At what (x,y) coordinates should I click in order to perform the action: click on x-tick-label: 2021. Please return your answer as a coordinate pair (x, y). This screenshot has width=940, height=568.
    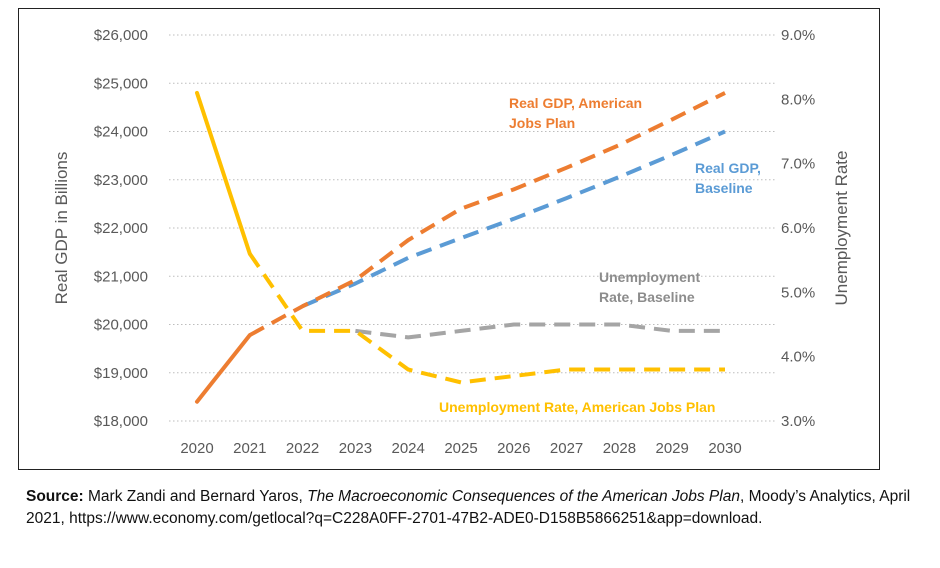
    Looking at the image, I should click on (249, 448).